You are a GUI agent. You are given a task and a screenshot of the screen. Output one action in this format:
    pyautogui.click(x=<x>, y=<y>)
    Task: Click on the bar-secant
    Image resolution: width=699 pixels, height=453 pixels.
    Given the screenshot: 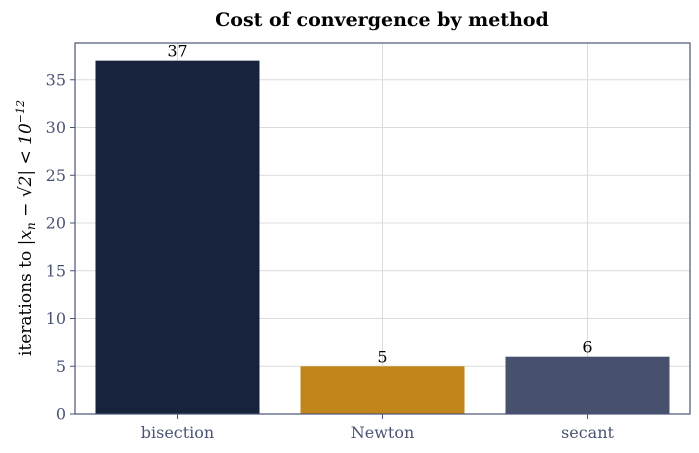 What is the action you would take?
    pyautogui.click(x=587, y=385)
    